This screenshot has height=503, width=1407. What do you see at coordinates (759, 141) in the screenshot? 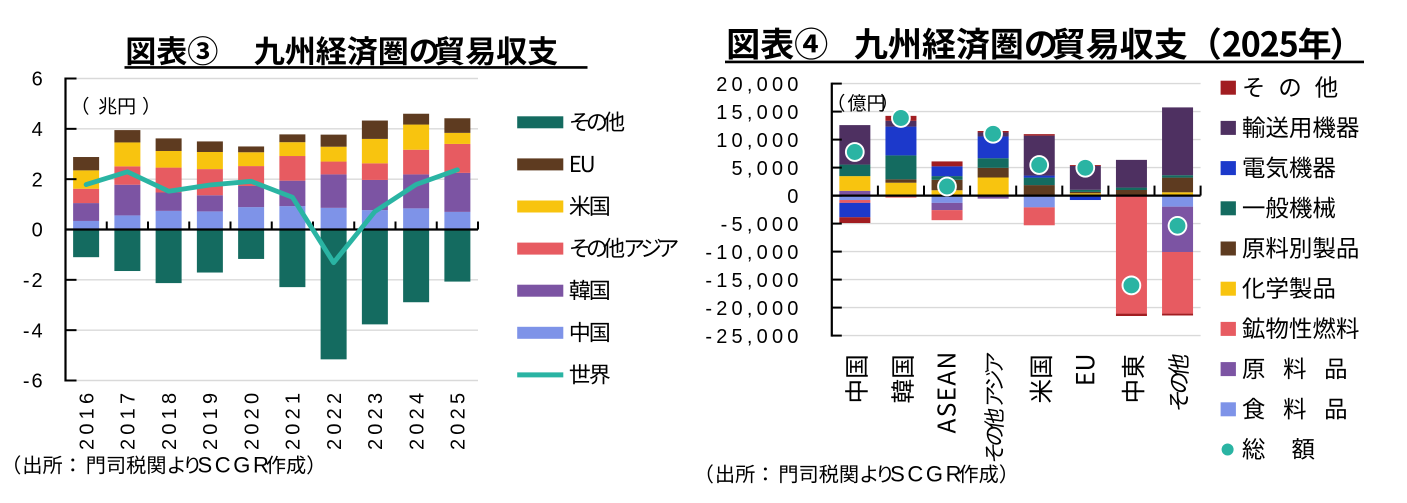
I see `svg-text: 10,000` at bounding box center [759, 141].